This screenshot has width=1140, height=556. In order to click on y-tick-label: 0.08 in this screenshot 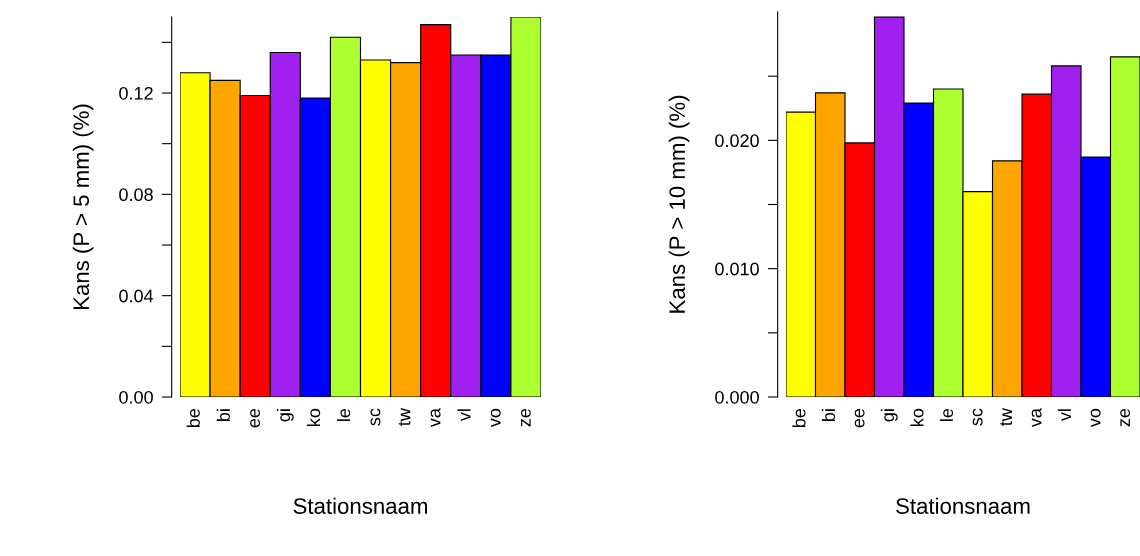, I will do `click(136, 195)`.